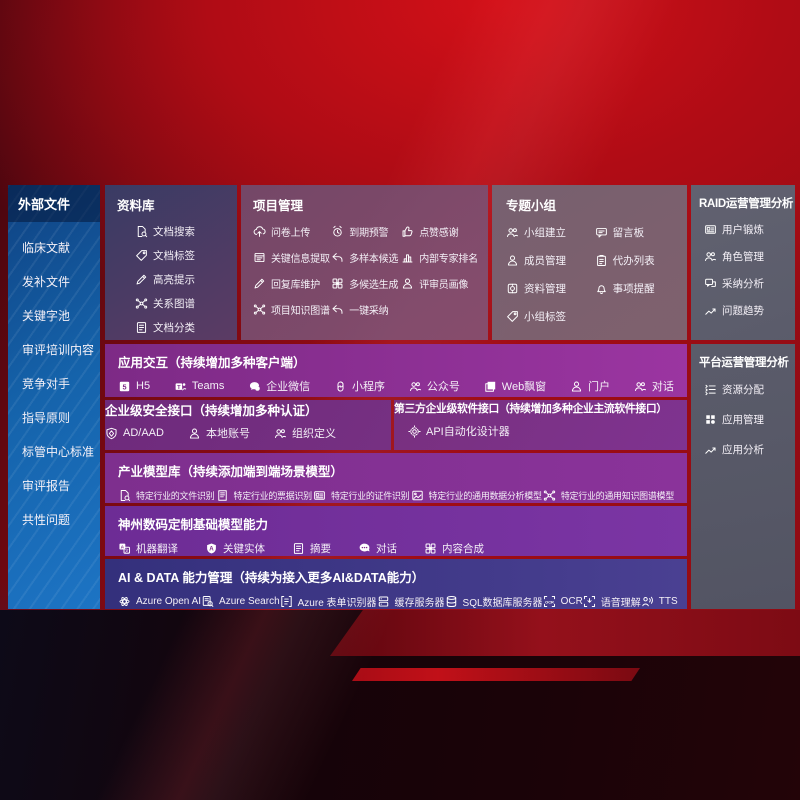  What do you see at coordinates (415, 386) in the screenshot?
I see `official-account-icon` at bounding box center [415, 386].